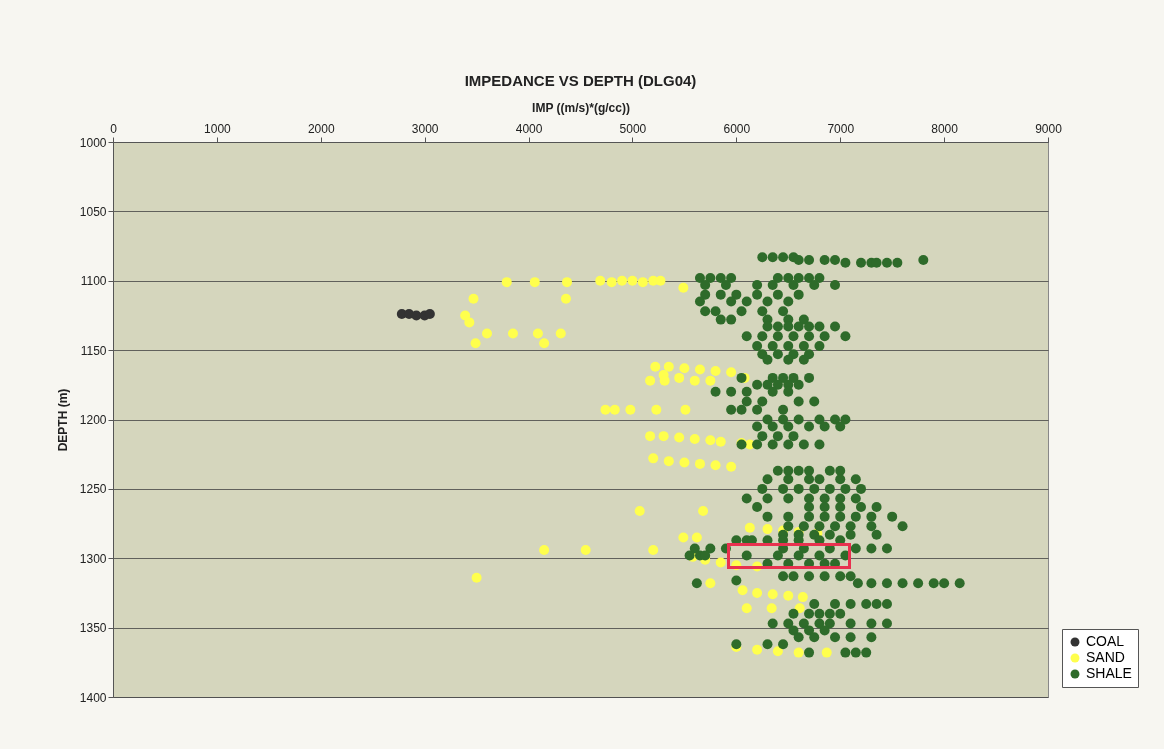 The image size is (1164, 749). Describe the element at coordinates (1105, 657) in the screenshot. I see `legend-label: SAND` at that location.